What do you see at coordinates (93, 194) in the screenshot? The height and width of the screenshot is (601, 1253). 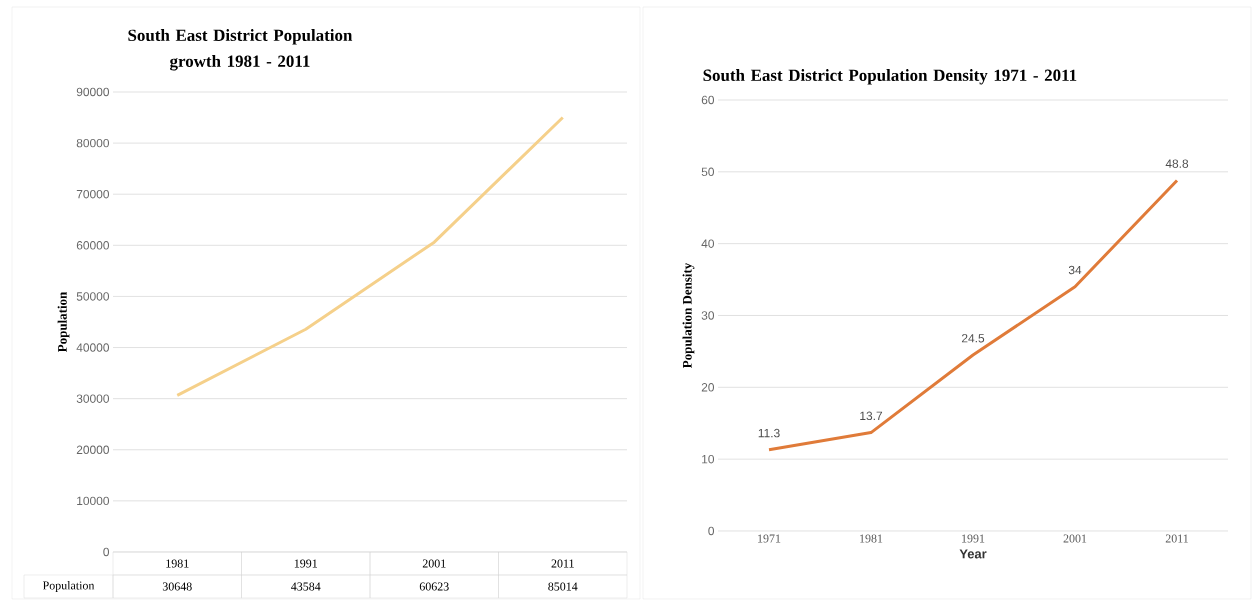 I see `y-tick-label: 70000` at bounding box center [93, 194].